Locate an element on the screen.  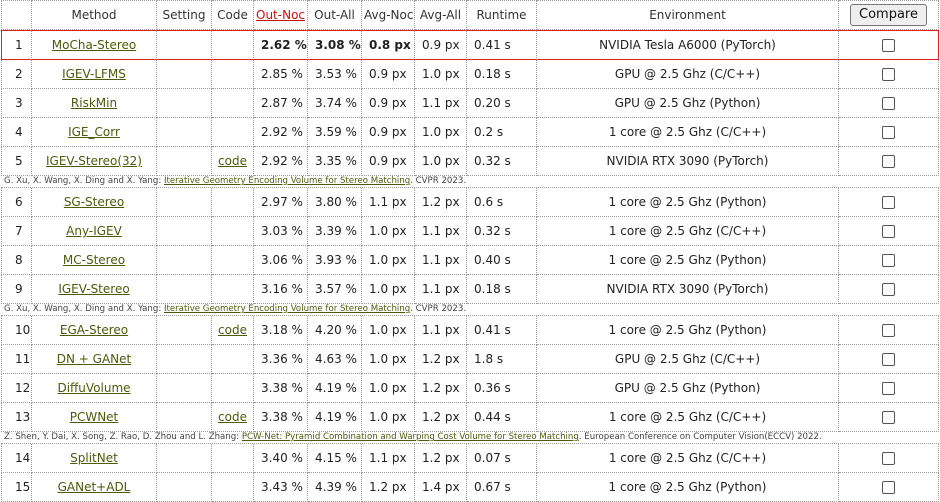
runtime-header: Runtime is located at coordinates (502, 15).